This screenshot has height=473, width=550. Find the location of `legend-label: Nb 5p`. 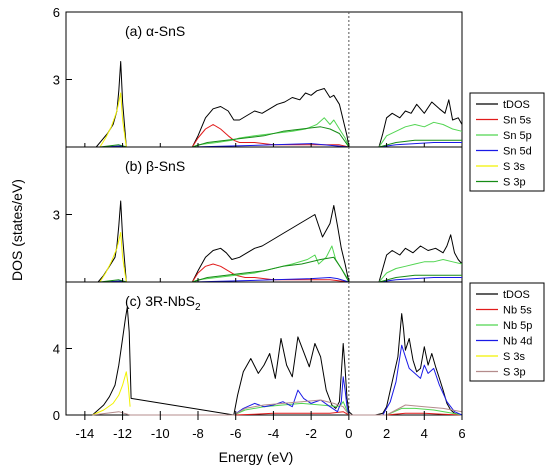

legend-label: Nb 5p is located at coordinates (517, 326).